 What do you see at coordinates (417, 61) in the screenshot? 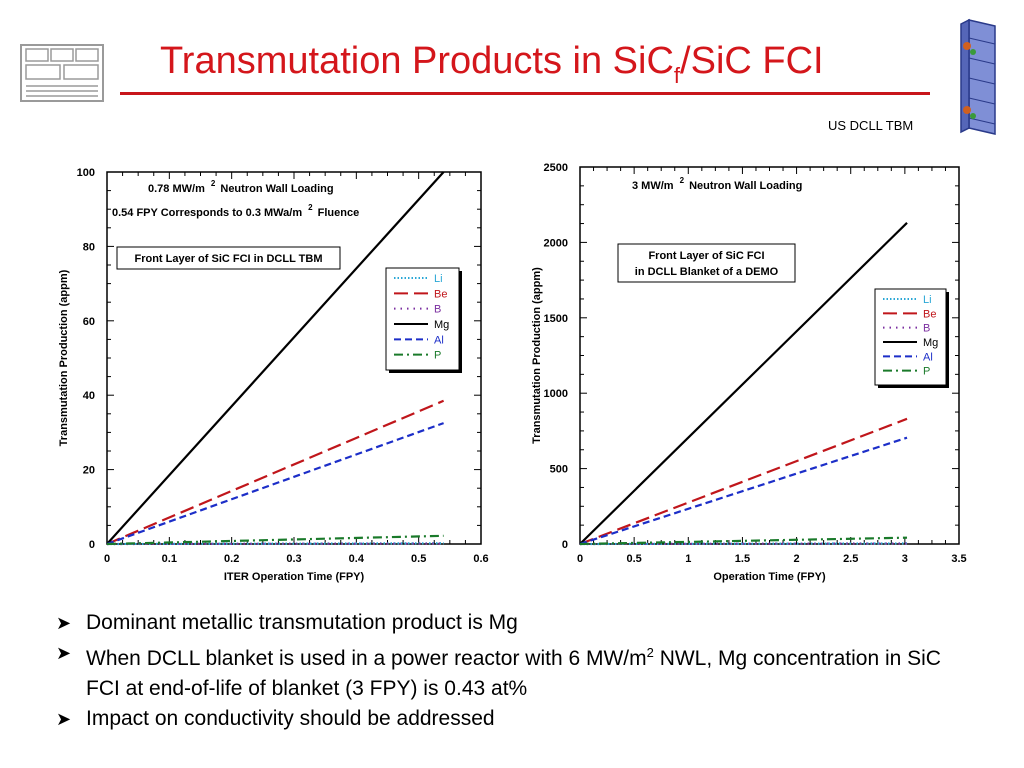
I see `title-main: Transmutation Products in SiC` at bounding box center [417, 61].